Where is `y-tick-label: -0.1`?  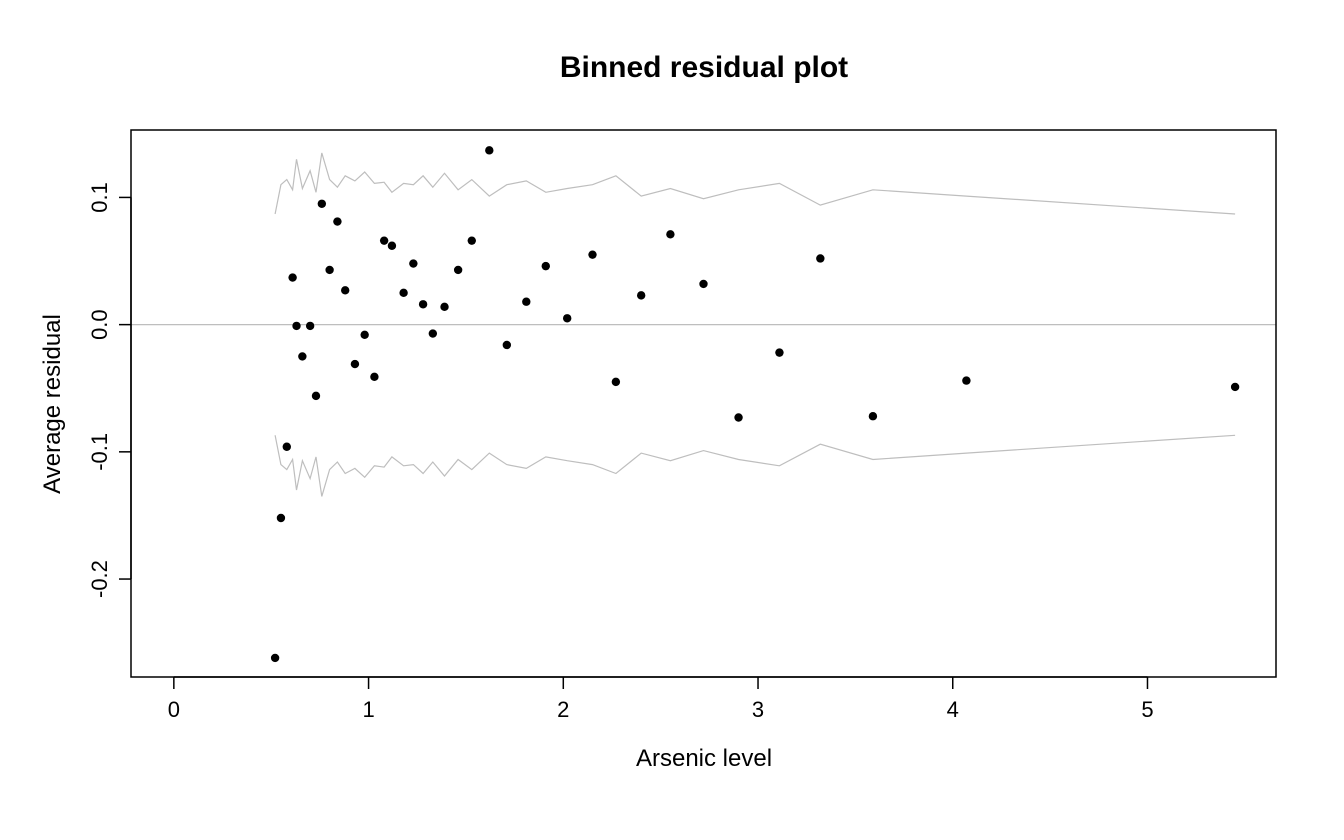
y-tick-label: -0.1 is located at coordinates (99, 452).